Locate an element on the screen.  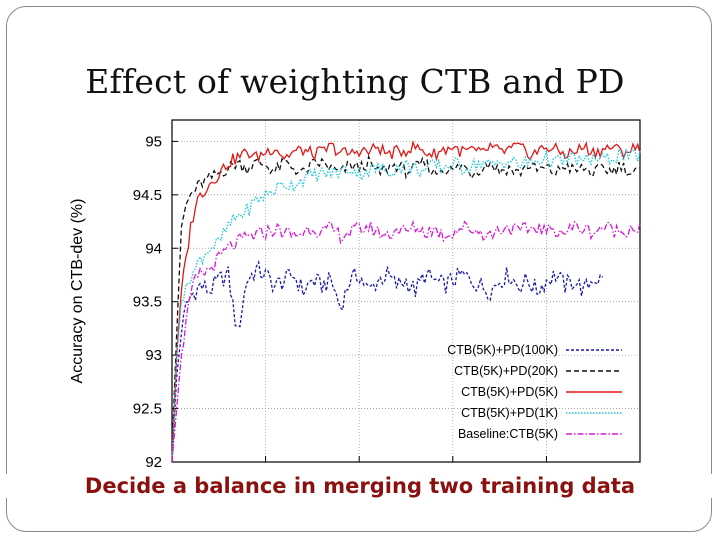
y-tick-label: 93.5 is located at coordinates (147, 302).